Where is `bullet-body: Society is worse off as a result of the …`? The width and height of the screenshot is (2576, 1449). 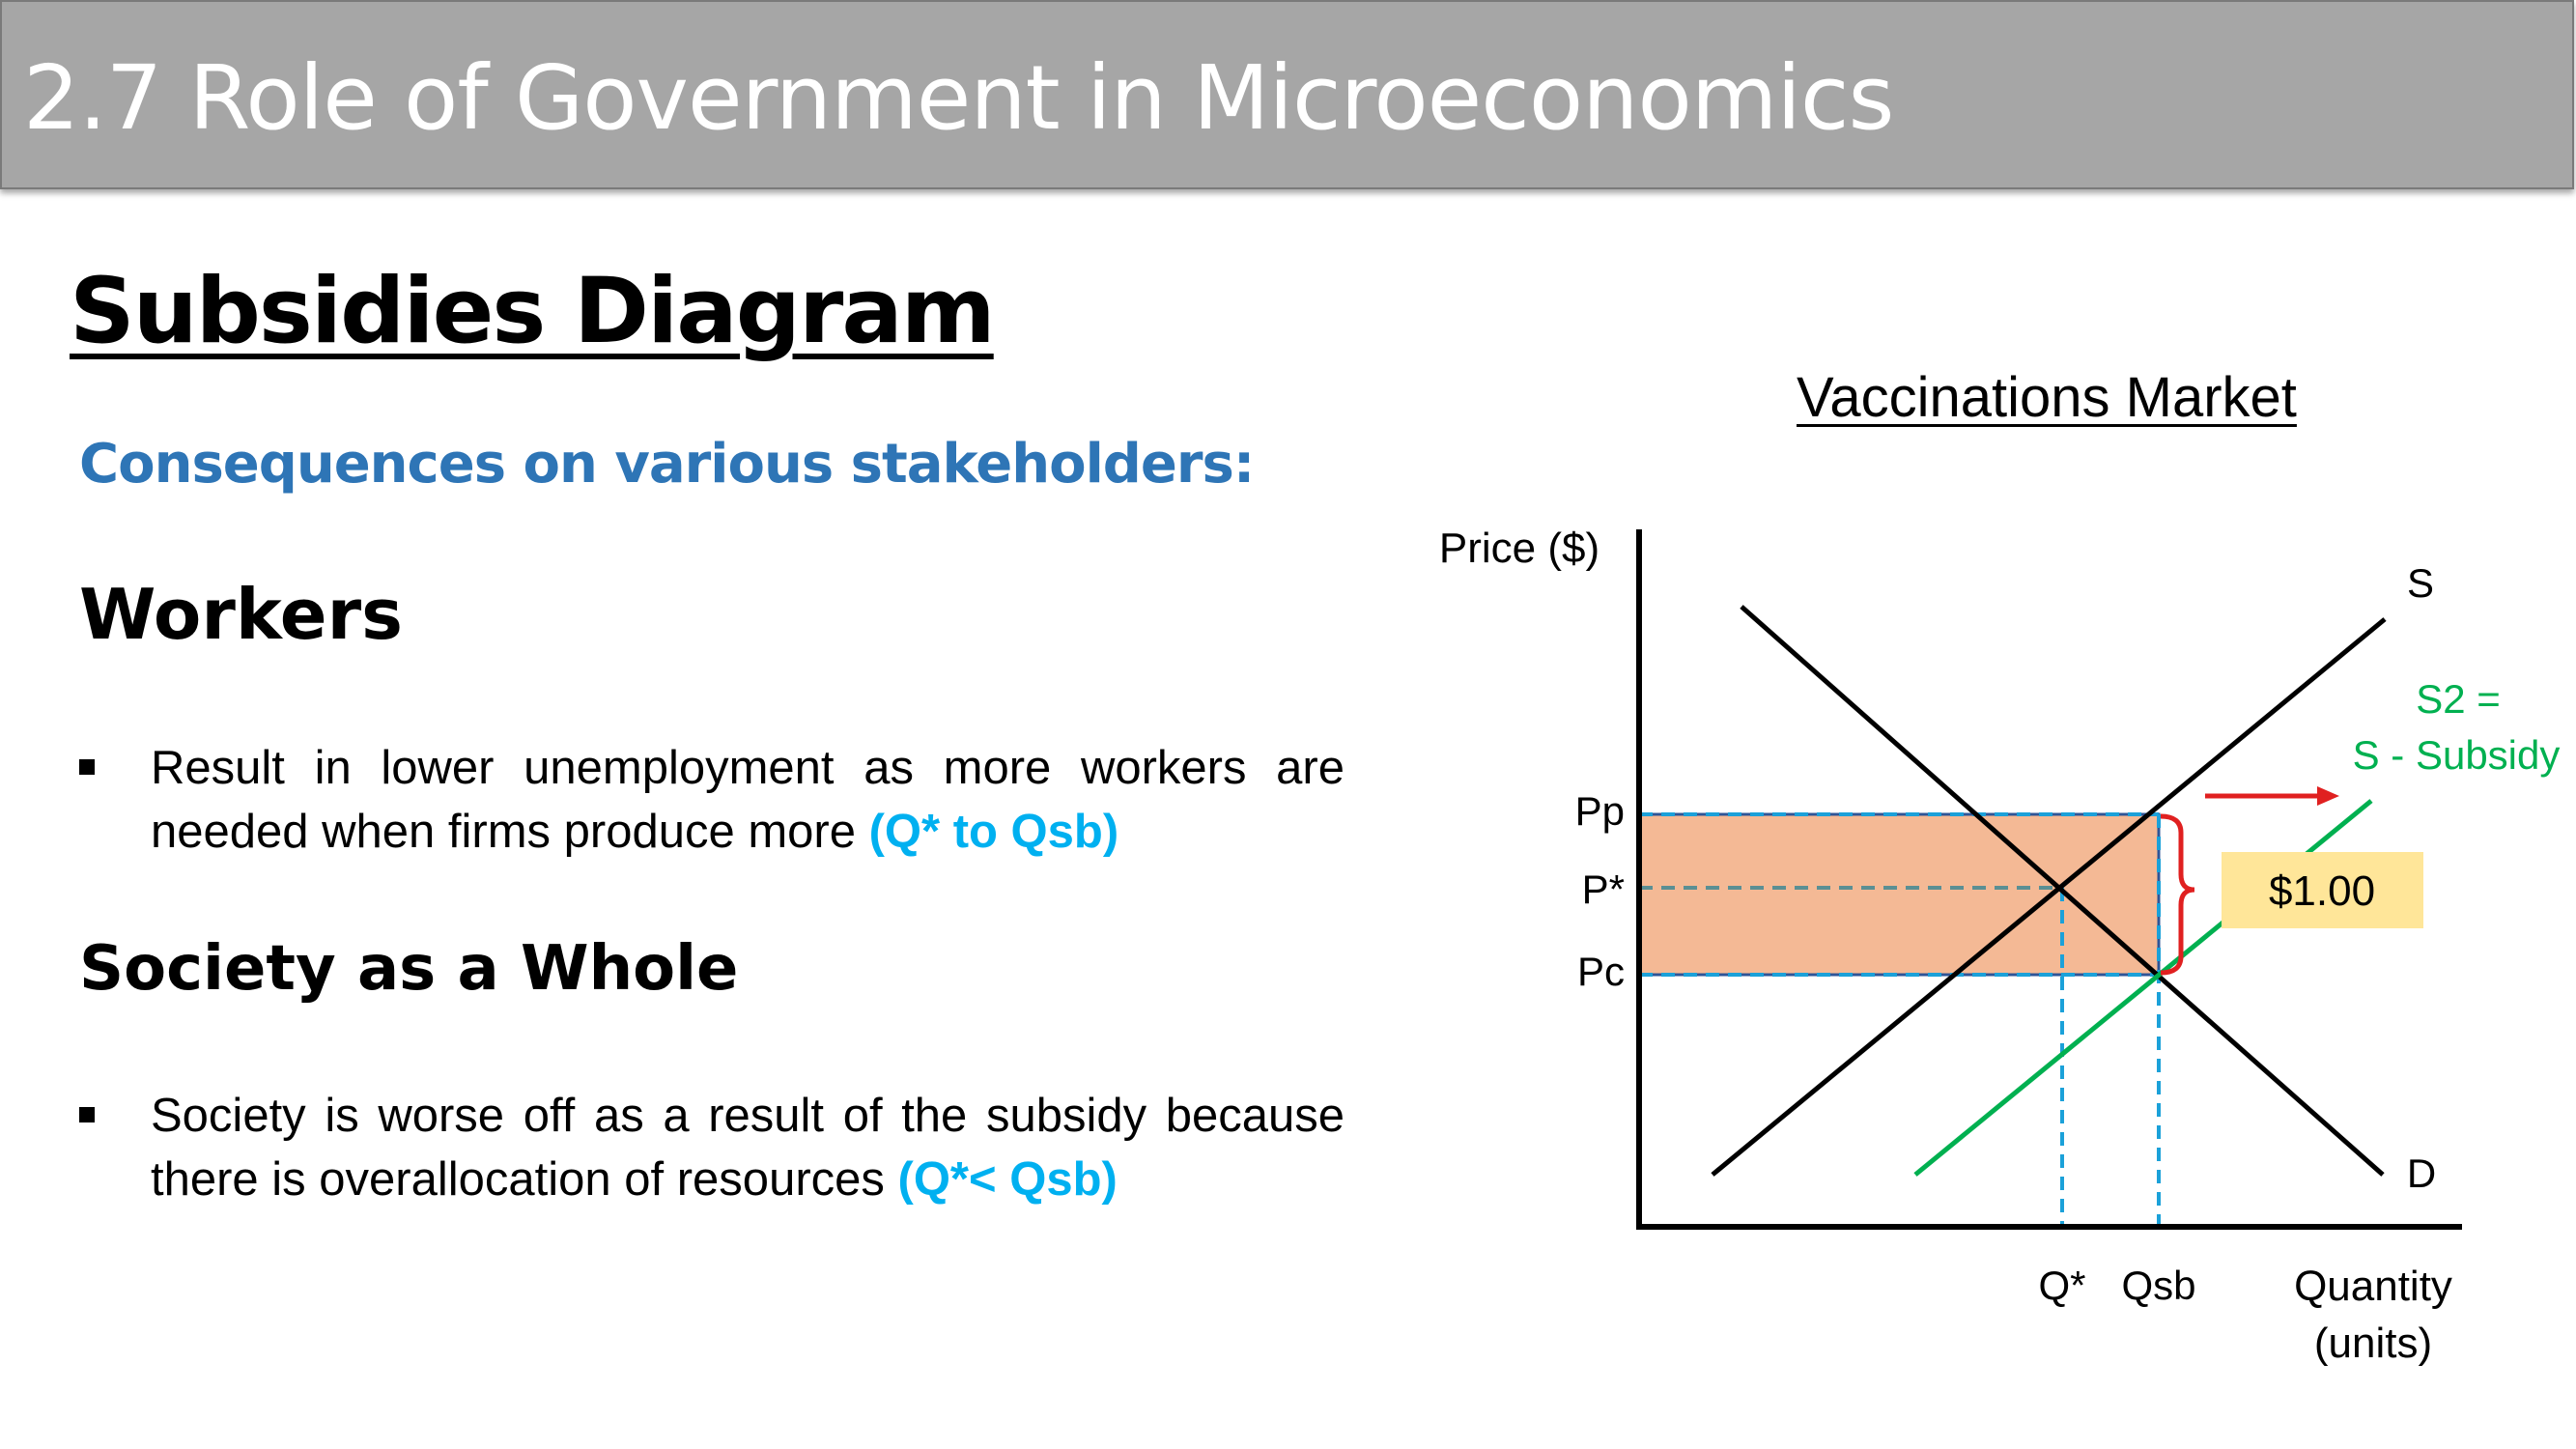 bullet-body: Society is worse off as a result of the … is located at coordinates (748, 1148).